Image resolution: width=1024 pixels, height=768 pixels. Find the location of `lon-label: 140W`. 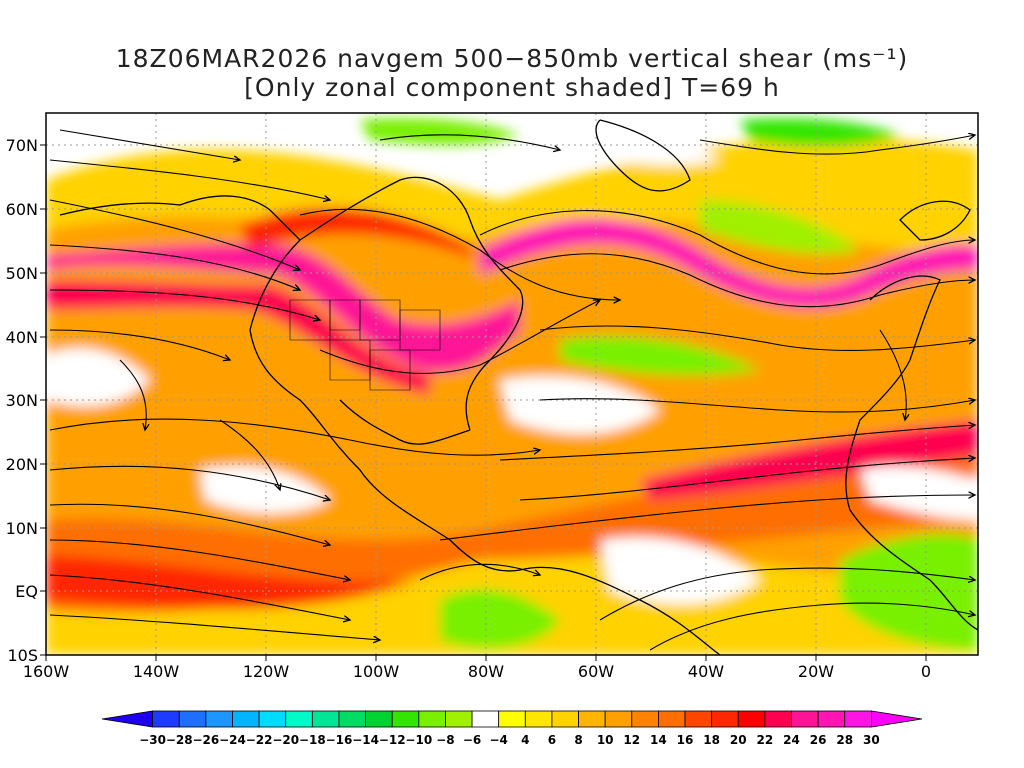

lon-label: 140W is located at coordinates (156, 671).